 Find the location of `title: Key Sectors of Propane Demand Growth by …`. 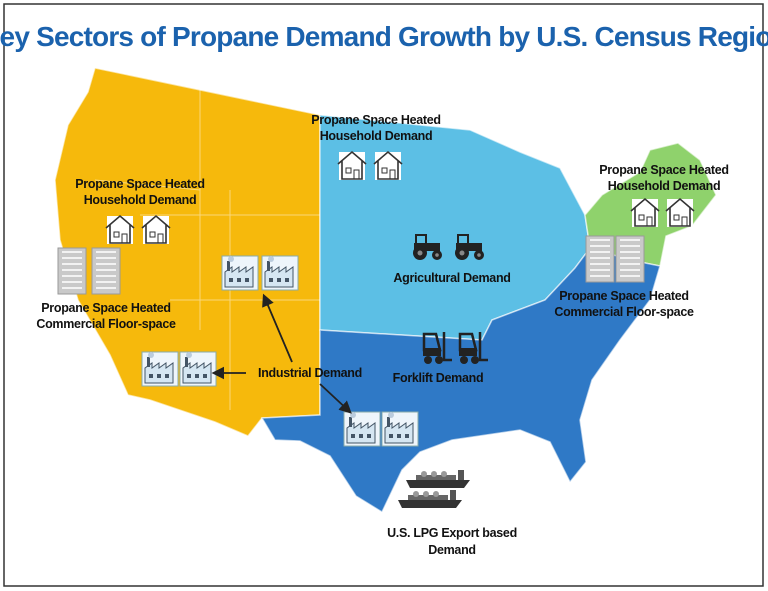

title: Key Sectors of Propane Demand Growth by … is located at coordinates (384, 36).